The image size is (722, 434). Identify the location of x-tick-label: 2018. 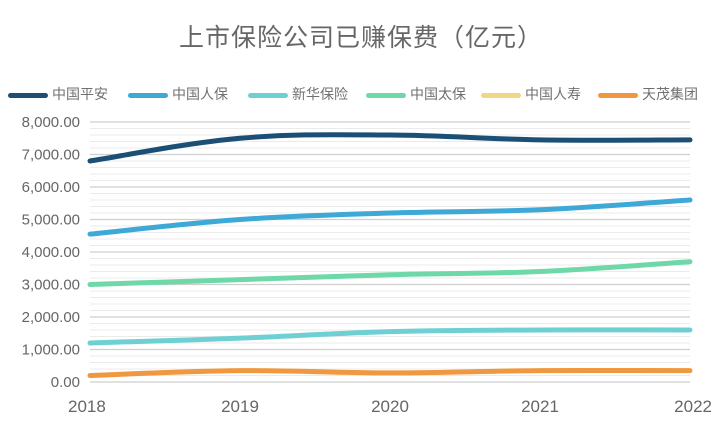
(87, 406).